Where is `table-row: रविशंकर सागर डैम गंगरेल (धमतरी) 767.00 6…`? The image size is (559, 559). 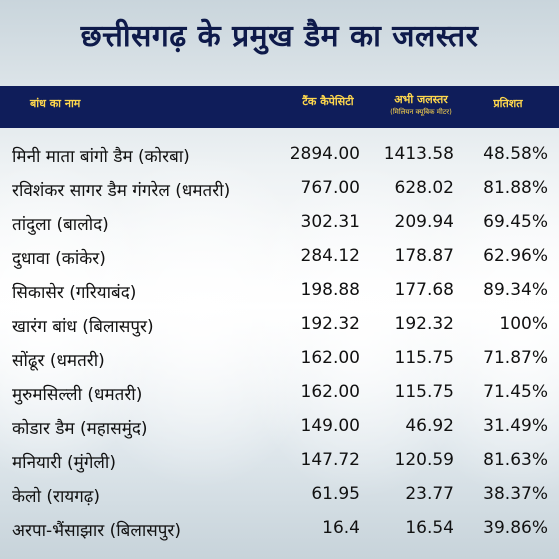 table-row: रविशंकर सागर डैम गंगरेल (धमतरी) 767.00 6… is located at coordinates (279, 191).